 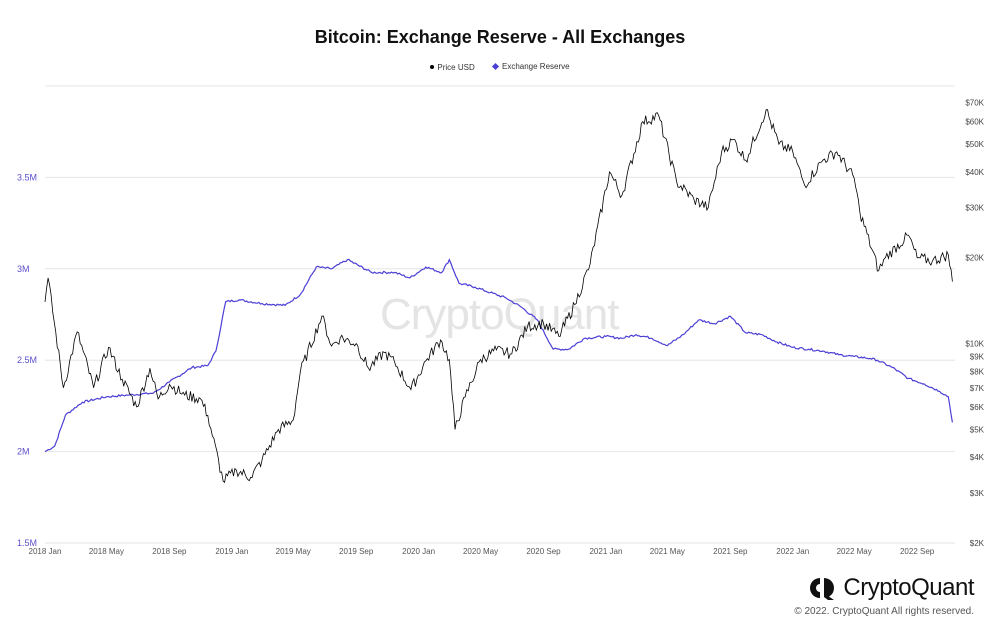 I want to click on left-tick-label: 3M, so click(x=23, y=269).